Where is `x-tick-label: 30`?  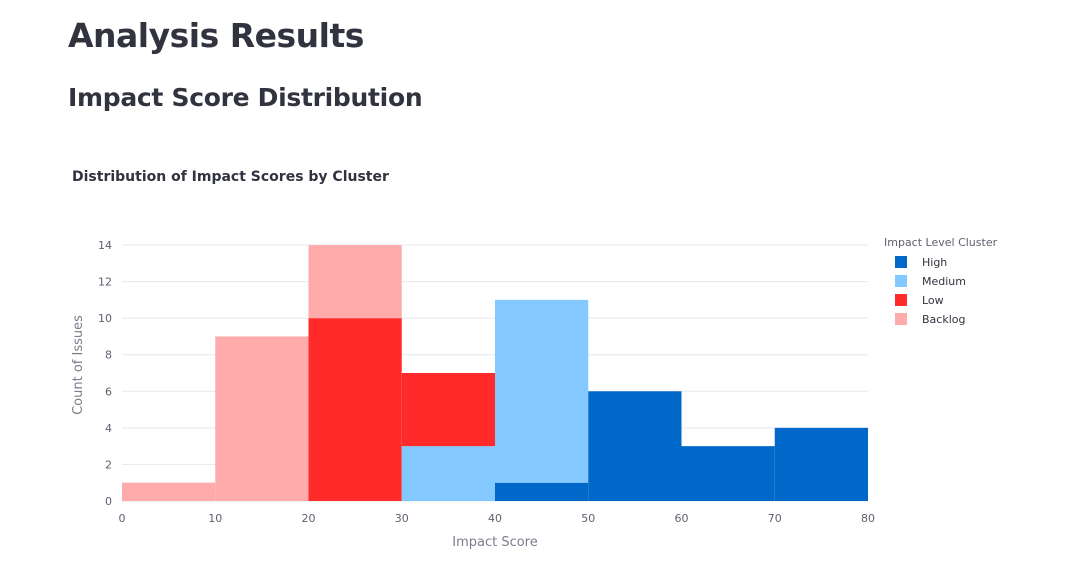 x-tick-label: 30 is located at coordinates (402, 518).